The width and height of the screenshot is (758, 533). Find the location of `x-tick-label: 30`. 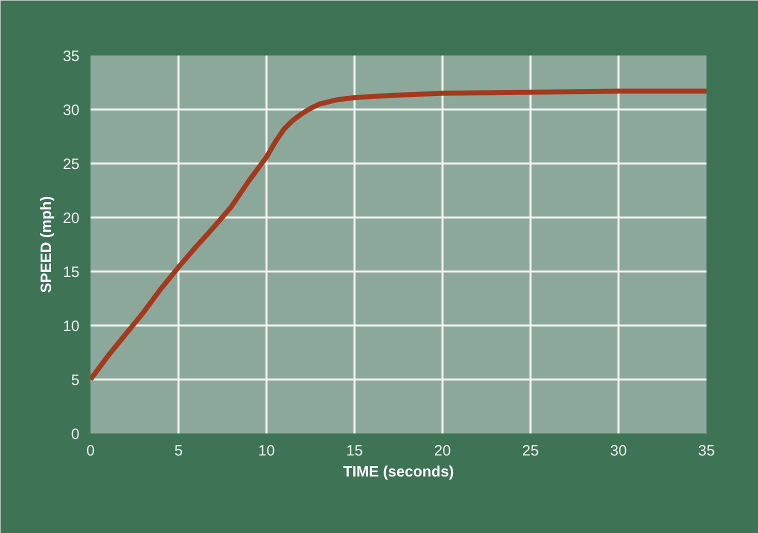

x-tick-label: 30 is located at coordinates (618, 451).